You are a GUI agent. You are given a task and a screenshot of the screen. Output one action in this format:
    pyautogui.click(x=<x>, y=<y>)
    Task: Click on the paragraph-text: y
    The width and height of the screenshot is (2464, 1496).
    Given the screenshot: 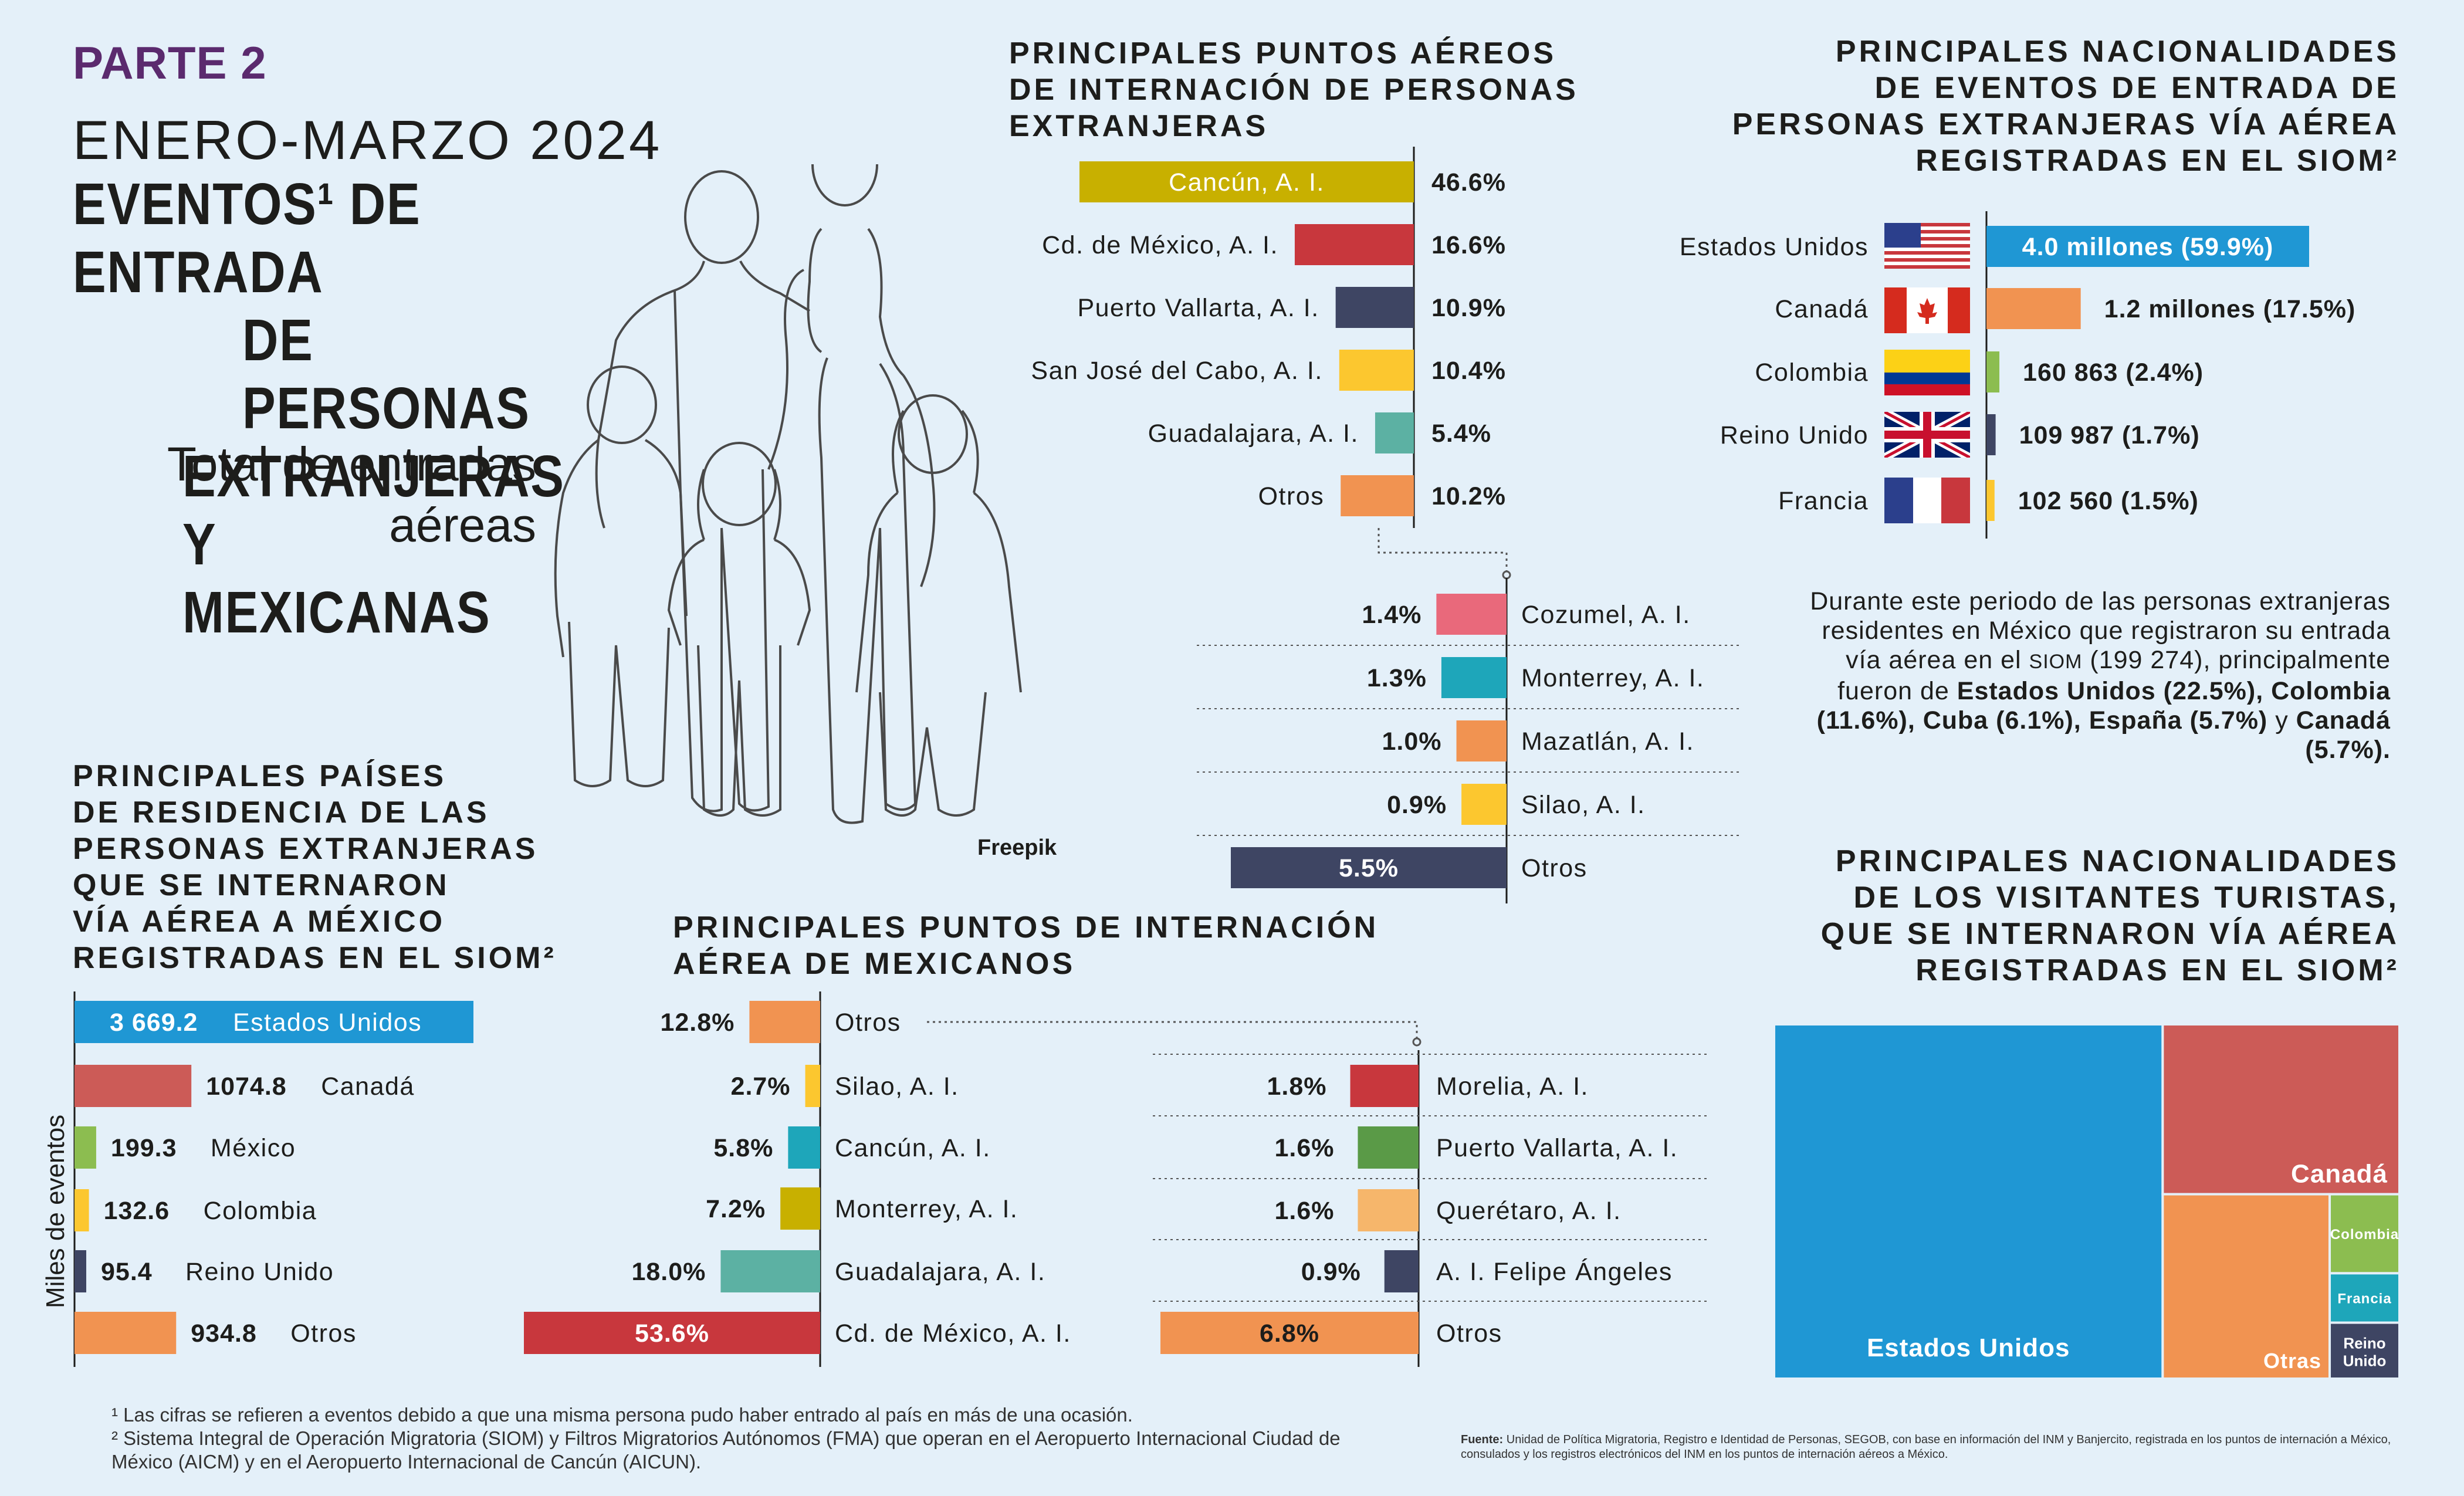 What is the action you would take?
    pyautogui.click(x=2281, y=720)
    